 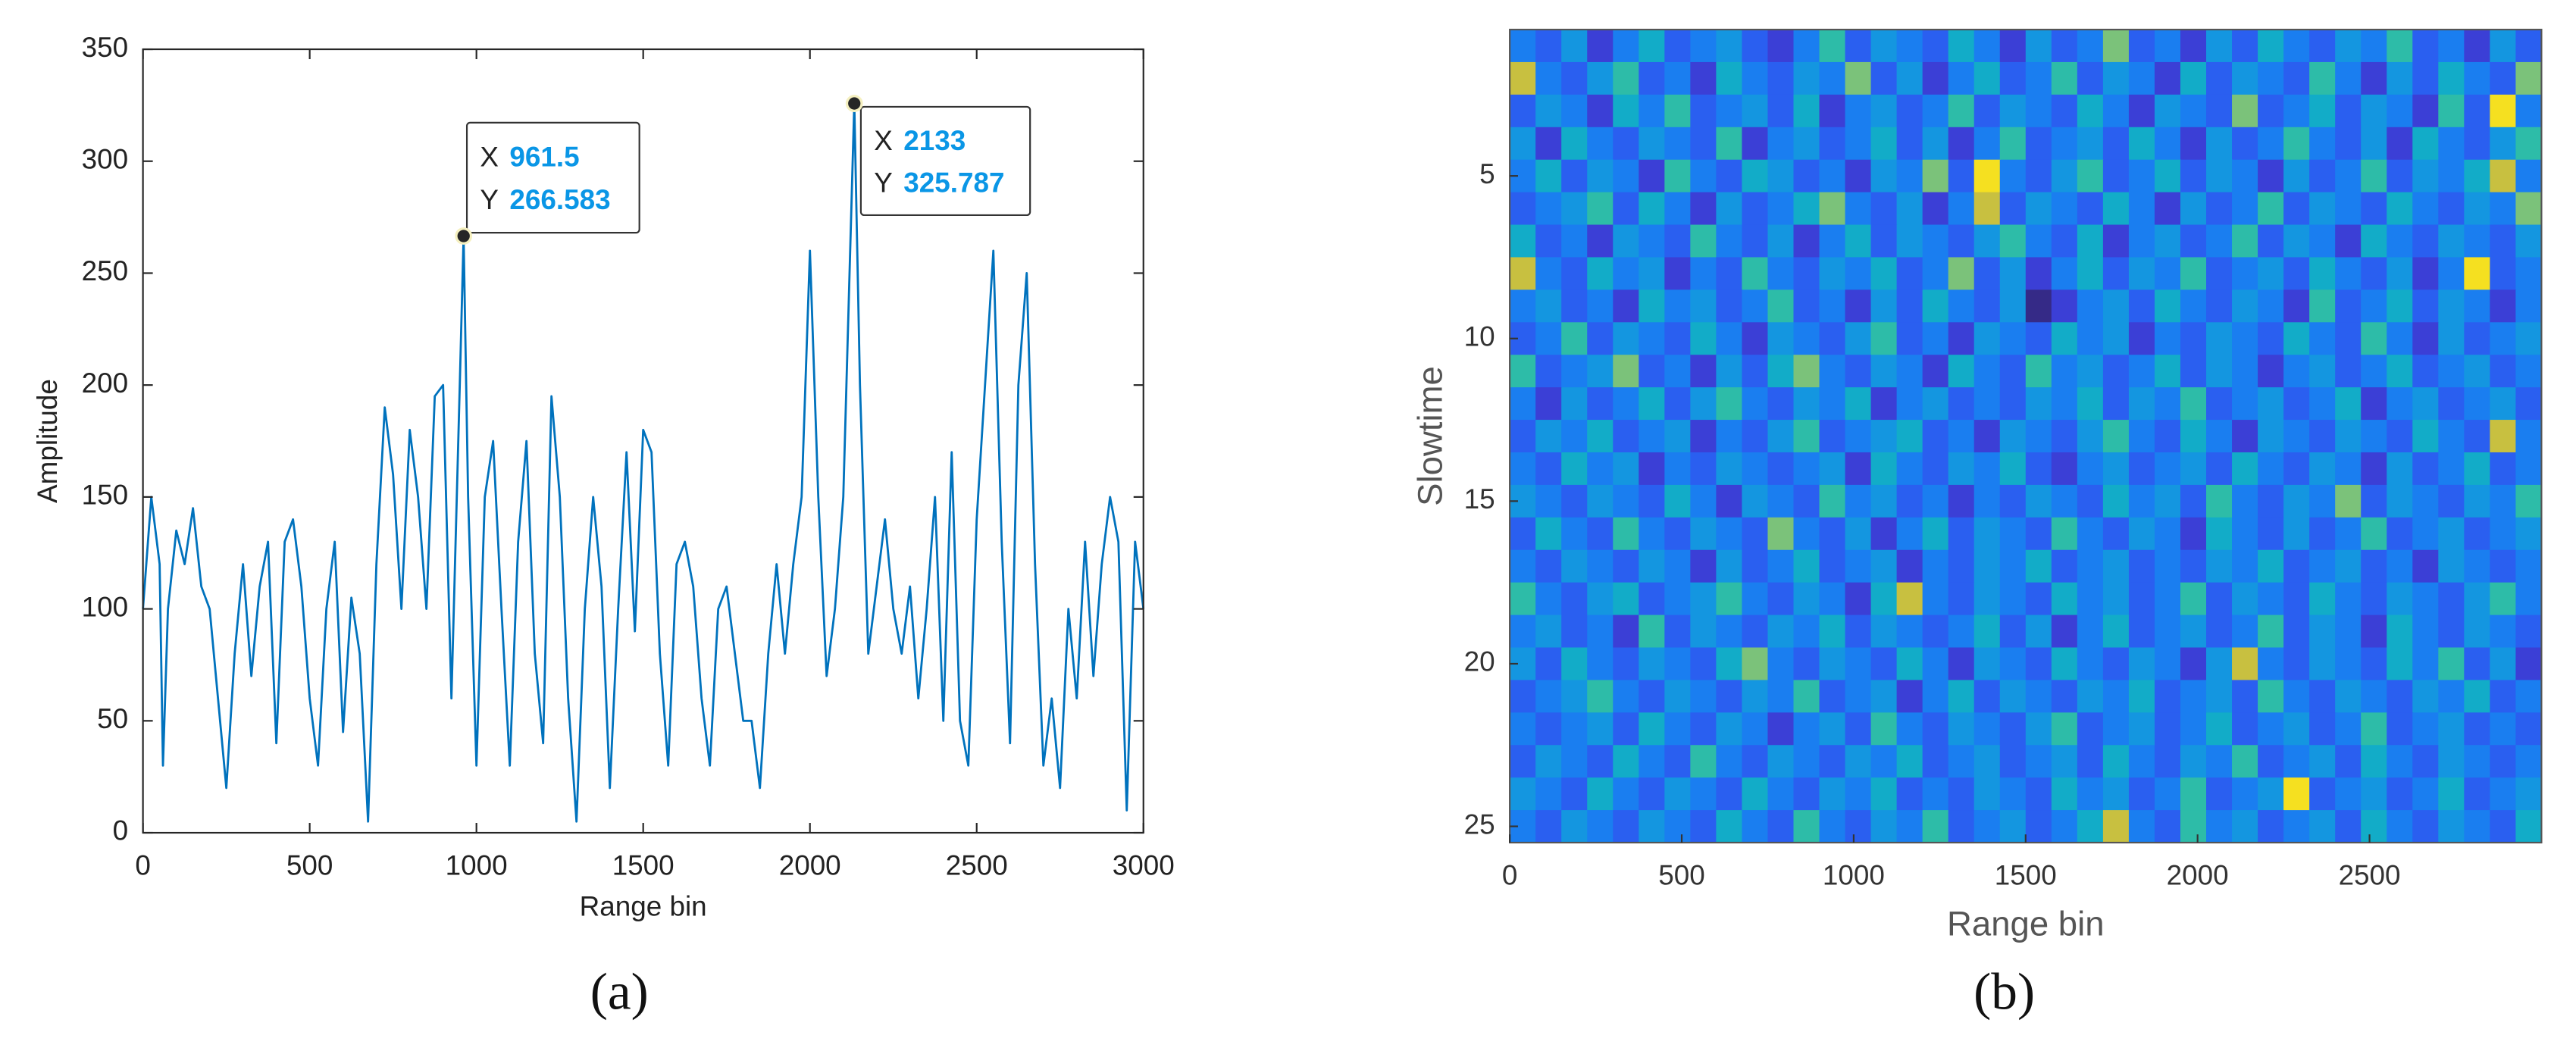 I want to click on y-tick-label: 250, so click(x=105, y=270).